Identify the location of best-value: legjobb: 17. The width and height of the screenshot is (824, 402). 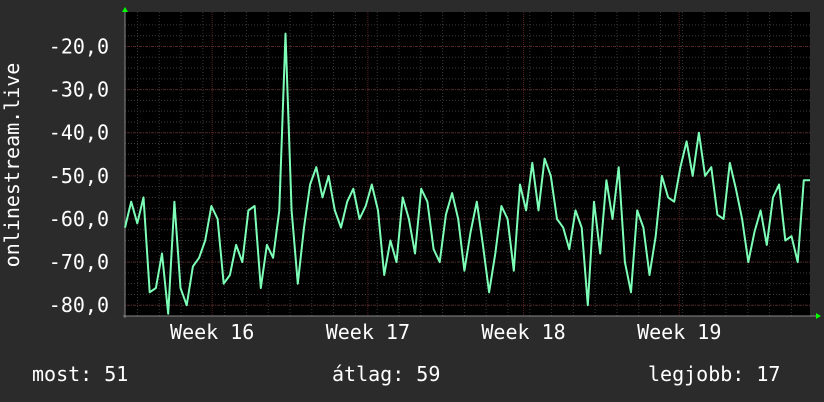
(714, 374).